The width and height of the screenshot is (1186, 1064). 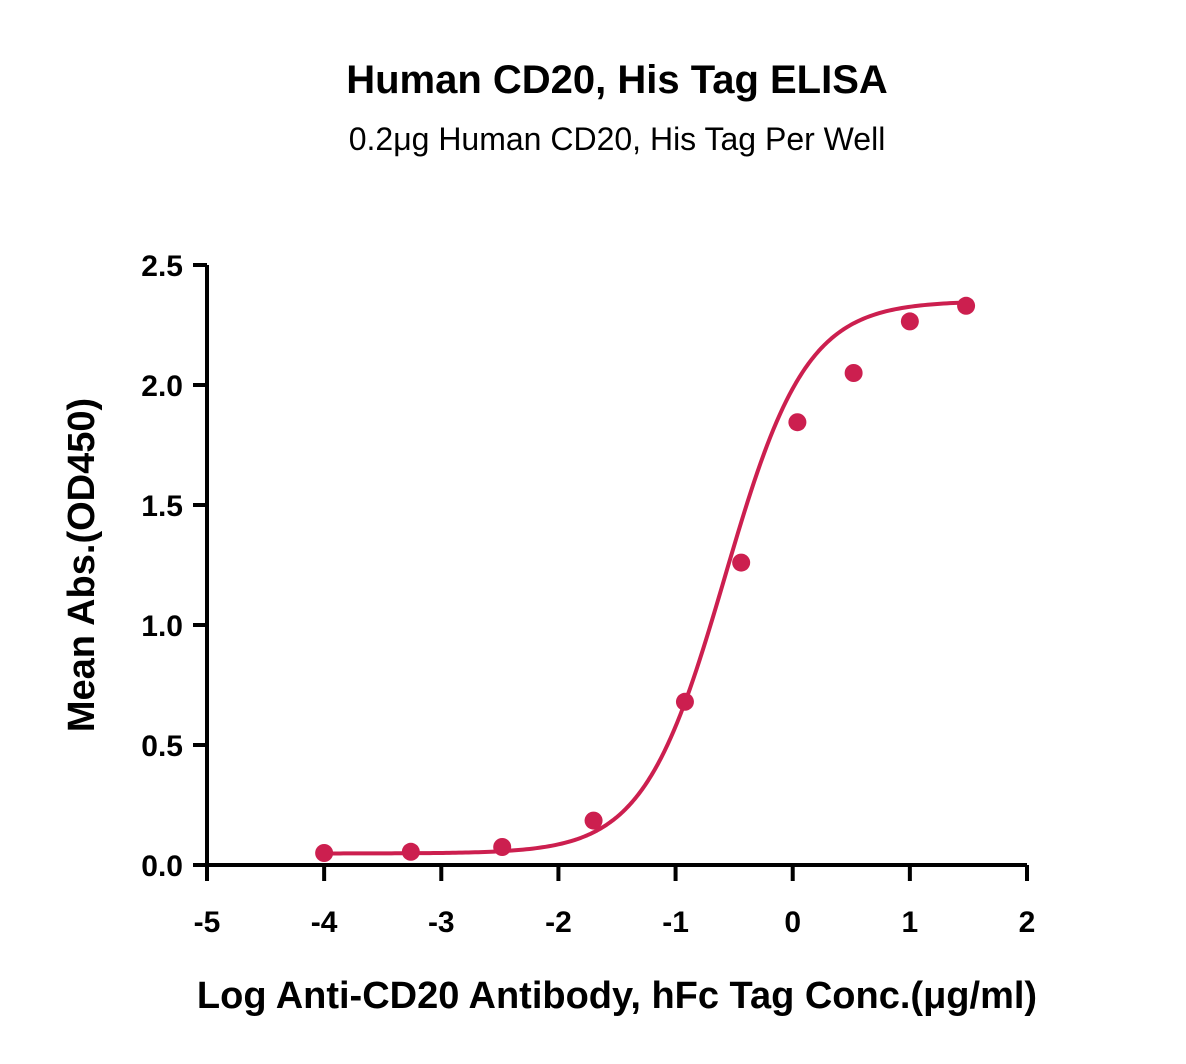 What do you see at coordinates (558, 922) in the screenshot?
I see `x-tick-label: -2` at bounding box center [558, 922].